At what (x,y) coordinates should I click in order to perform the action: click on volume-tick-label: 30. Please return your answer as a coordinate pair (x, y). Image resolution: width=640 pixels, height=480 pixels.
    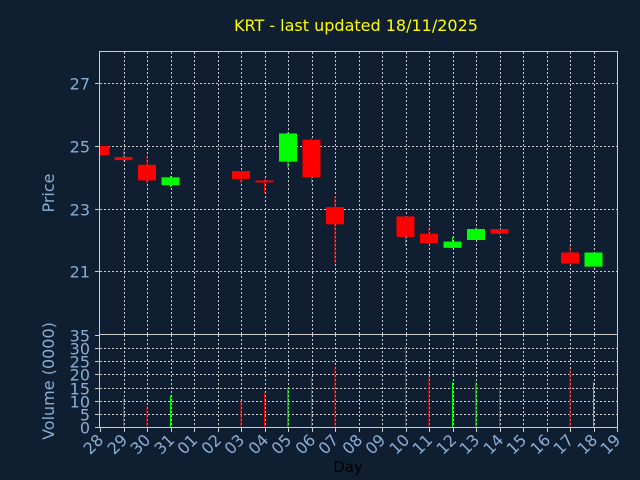
    Looking at the image, I should click on (80, 349).